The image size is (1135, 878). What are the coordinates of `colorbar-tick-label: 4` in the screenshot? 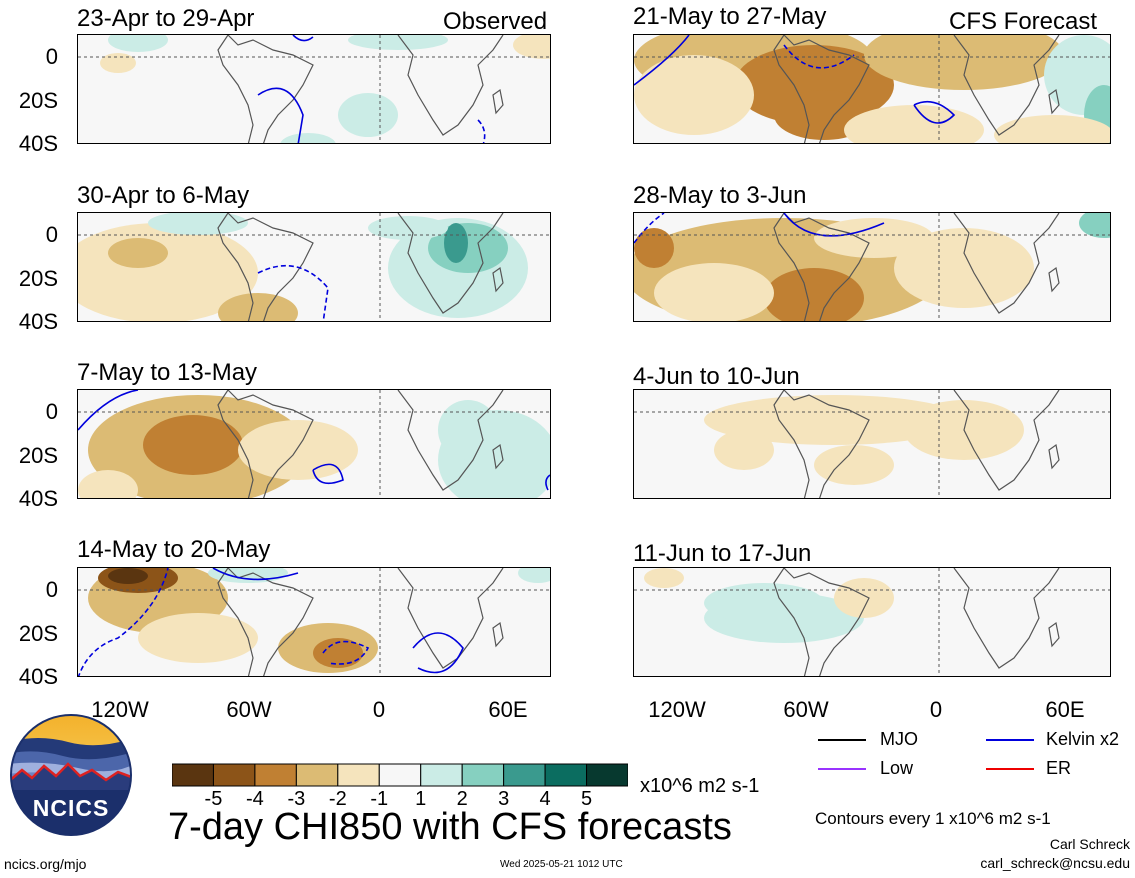 It's located at (545, 799).